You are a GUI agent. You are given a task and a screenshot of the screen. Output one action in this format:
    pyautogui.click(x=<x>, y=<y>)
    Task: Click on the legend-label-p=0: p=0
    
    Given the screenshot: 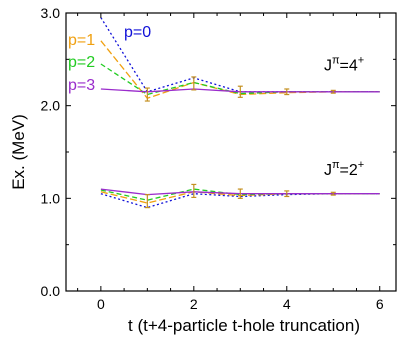 What is the action you would take?
    pyautogui.click(x=137, y=32)
    